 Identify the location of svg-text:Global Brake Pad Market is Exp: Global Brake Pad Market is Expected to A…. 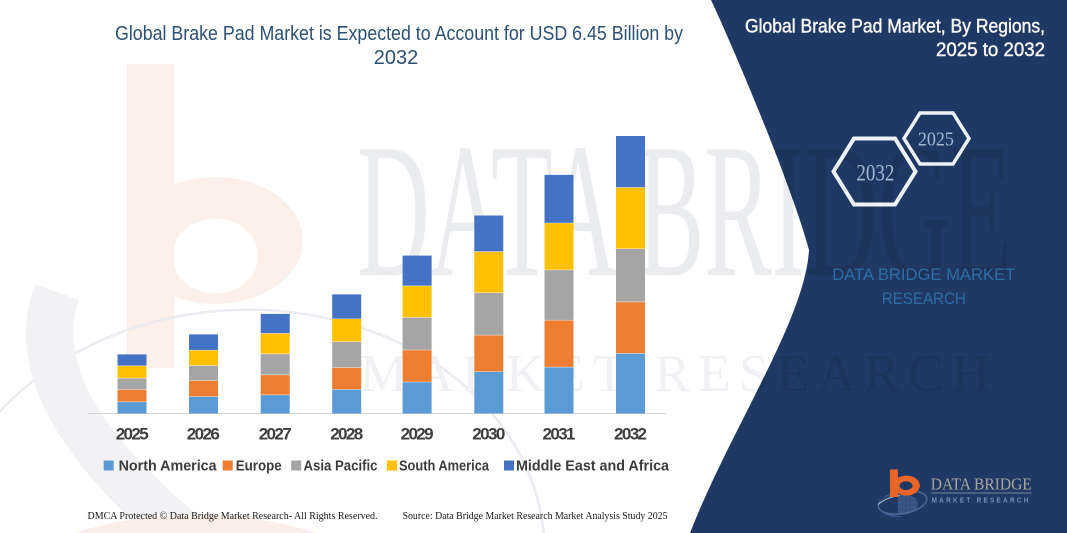
(399, 34).